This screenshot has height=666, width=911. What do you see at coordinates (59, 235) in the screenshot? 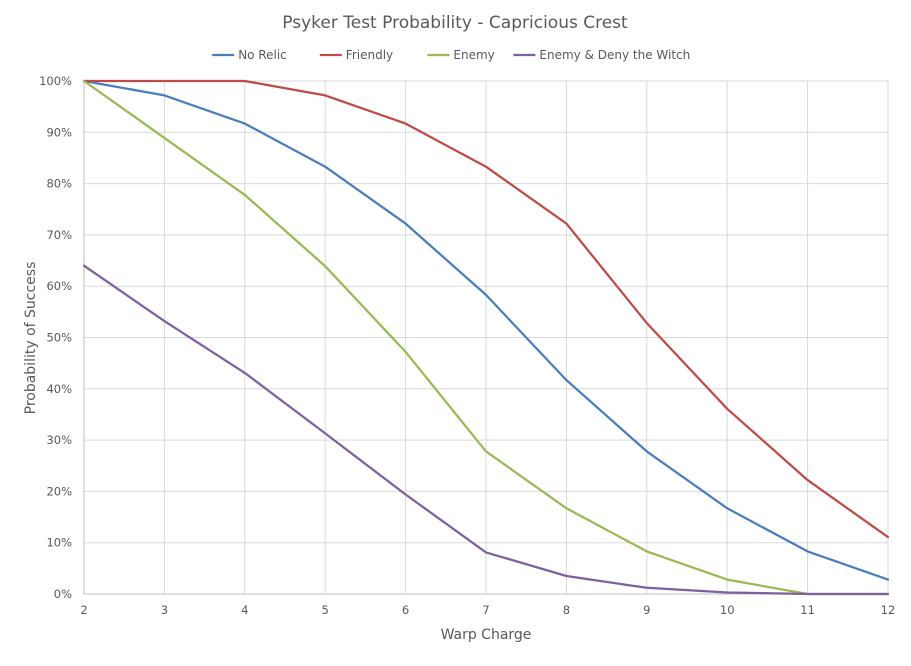
I see `y-tick-label: 70%` at bounding box center [59, 235].